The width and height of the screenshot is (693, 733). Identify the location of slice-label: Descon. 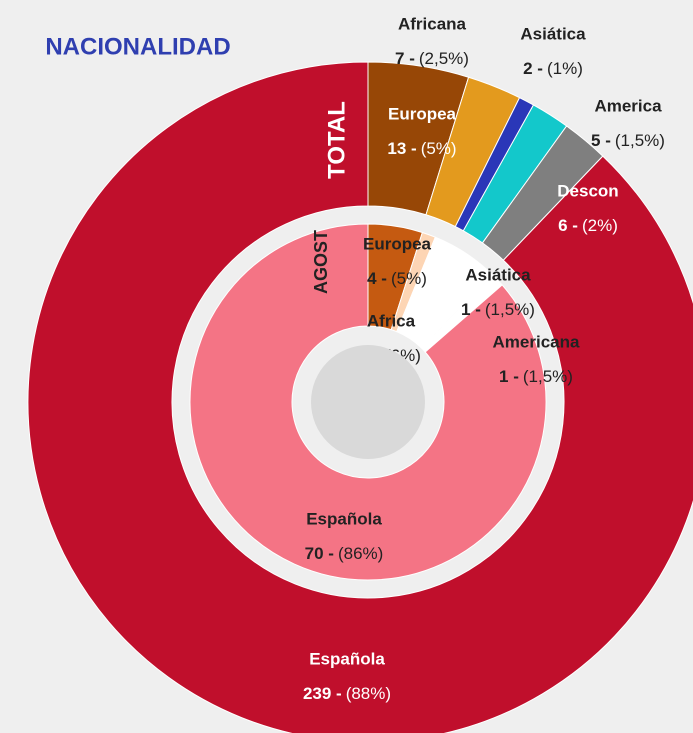
(587, 190).